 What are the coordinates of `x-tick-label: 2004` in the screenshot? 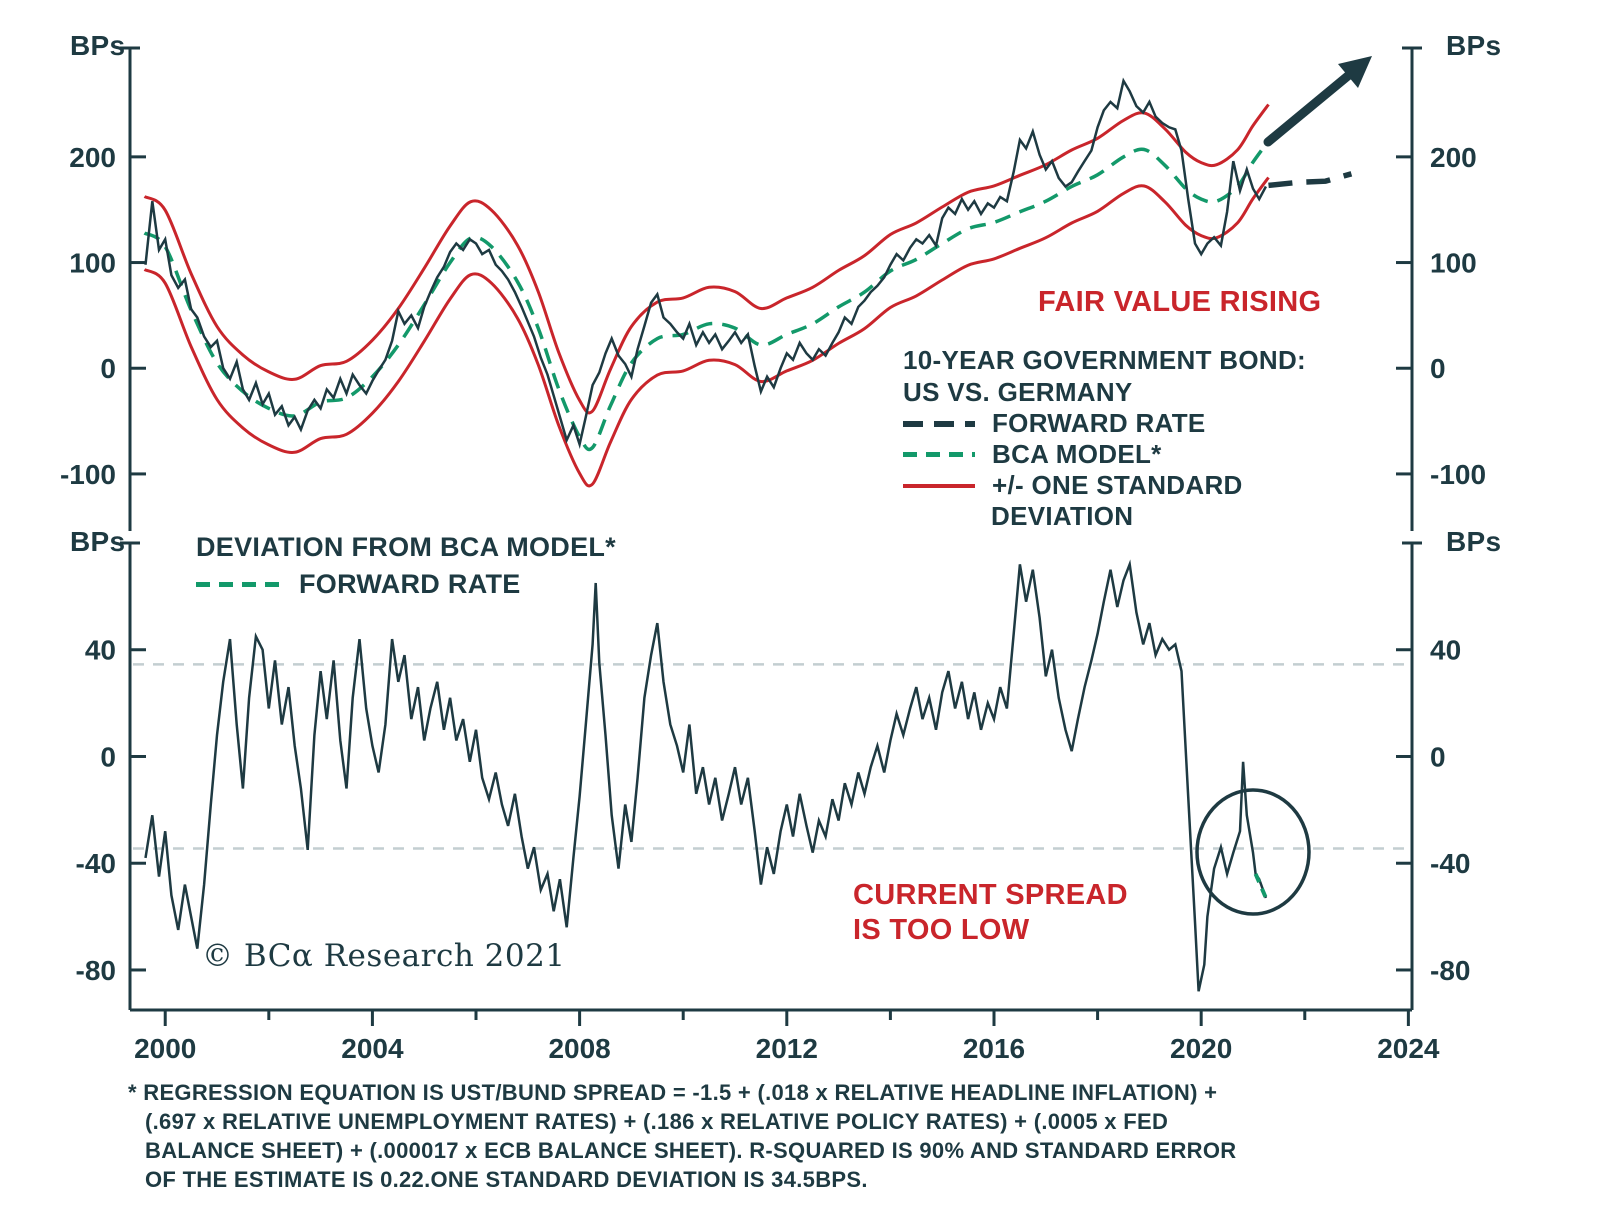 It's located at (372, 1048).